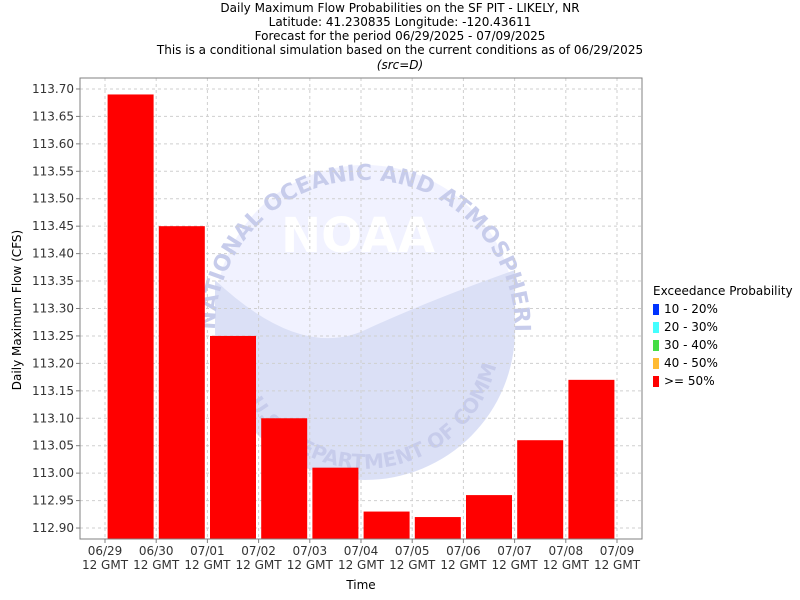 This screenshot has height=600, width=800. Describe the element at coordinates (691, 309) in the screenshot. I see `legend-label: 10 - 20%` at that location.